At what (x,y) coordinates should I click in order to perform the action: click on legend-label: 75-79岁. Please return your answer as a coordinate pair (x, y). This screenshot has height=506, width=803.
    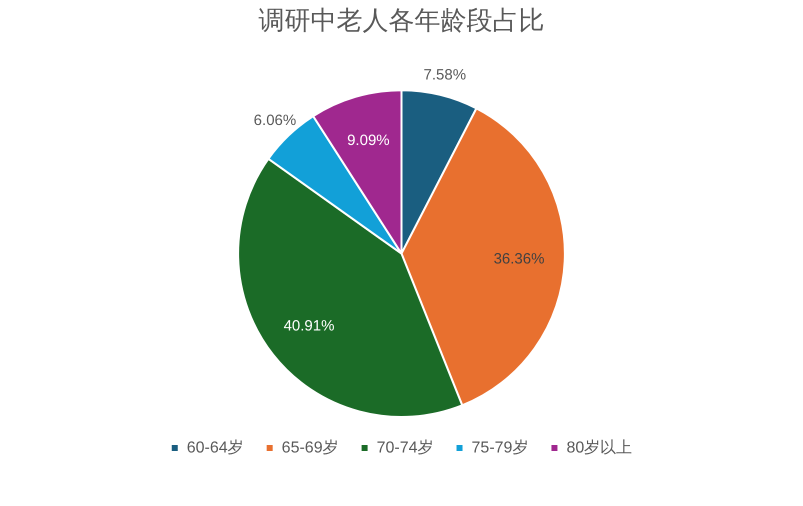
    Looking at the image, I should click on (500, 447).